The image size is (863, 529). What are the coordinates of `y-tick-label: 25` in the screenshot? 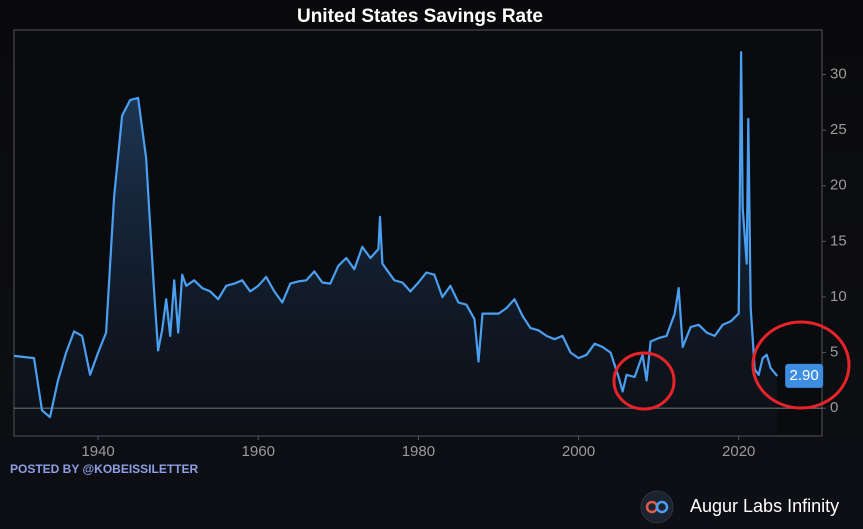 It's located at (838, 129).